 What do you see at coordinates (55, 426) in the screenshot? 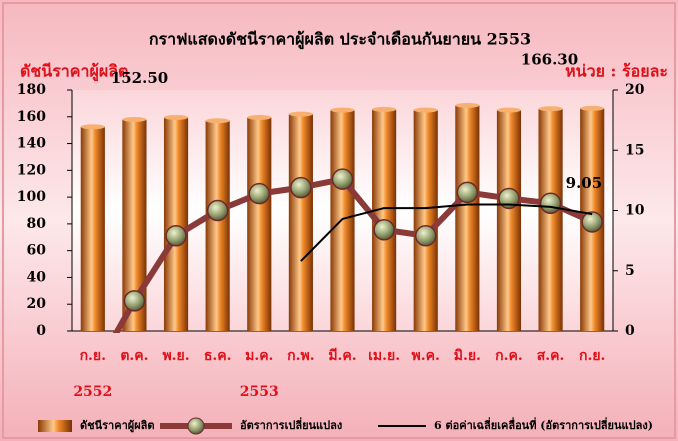
I see `legend-swatch` at bounding box center [55, 426].